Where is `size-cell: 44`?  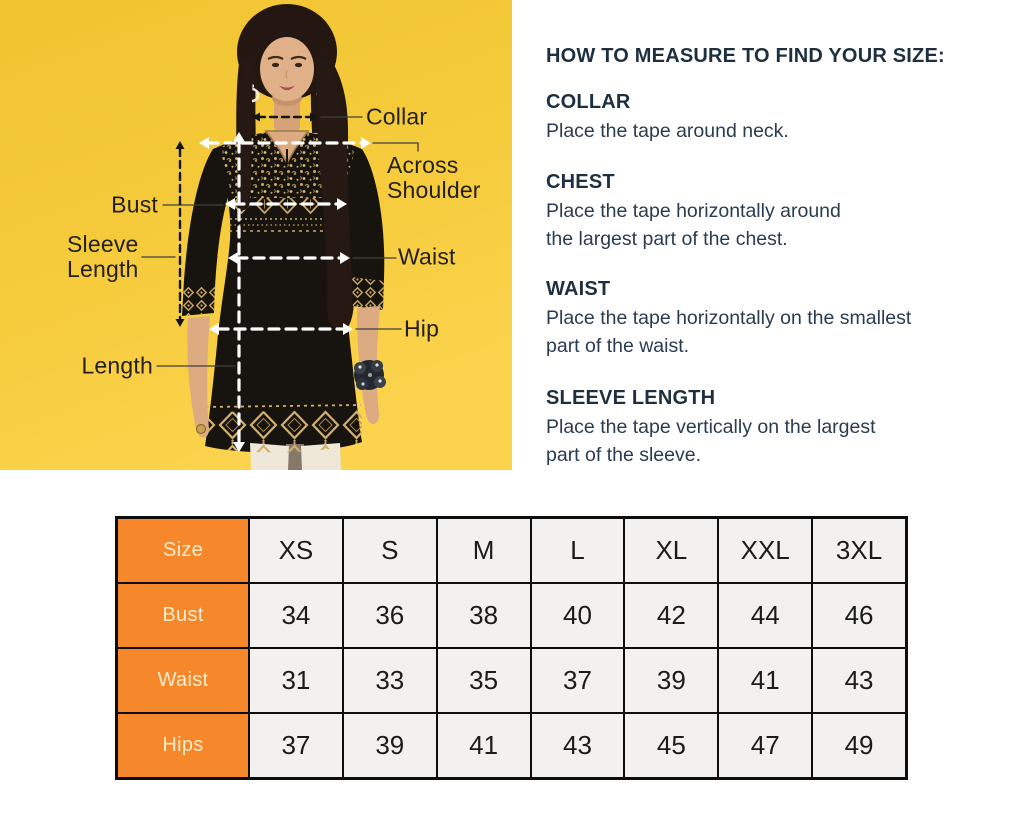 size-cell: 44 is located at coordinates (765, 615).